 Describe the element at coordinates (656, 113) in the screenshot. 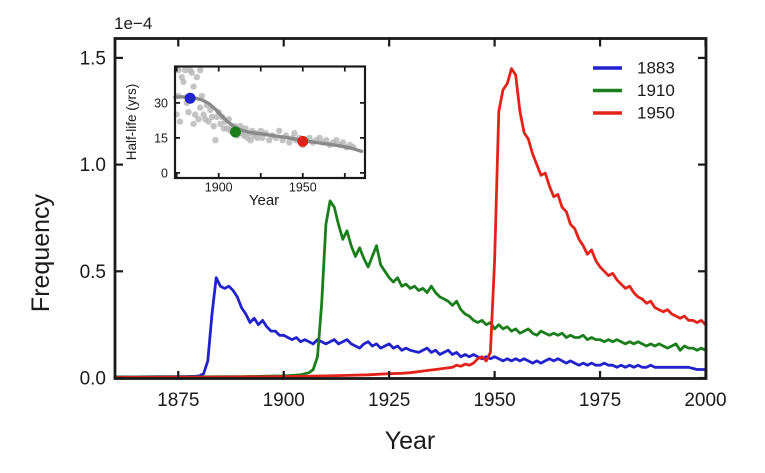

I see `legend-label-1950: 1950` at that location.